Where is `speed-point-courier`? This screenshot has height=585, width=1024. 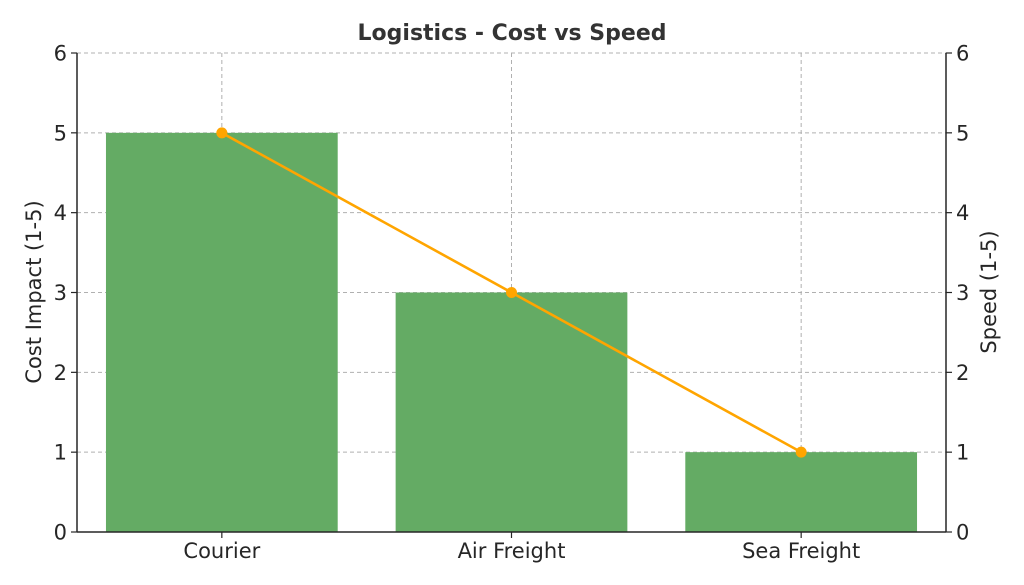 speed-point-courier is located at coordinates (222, 133).